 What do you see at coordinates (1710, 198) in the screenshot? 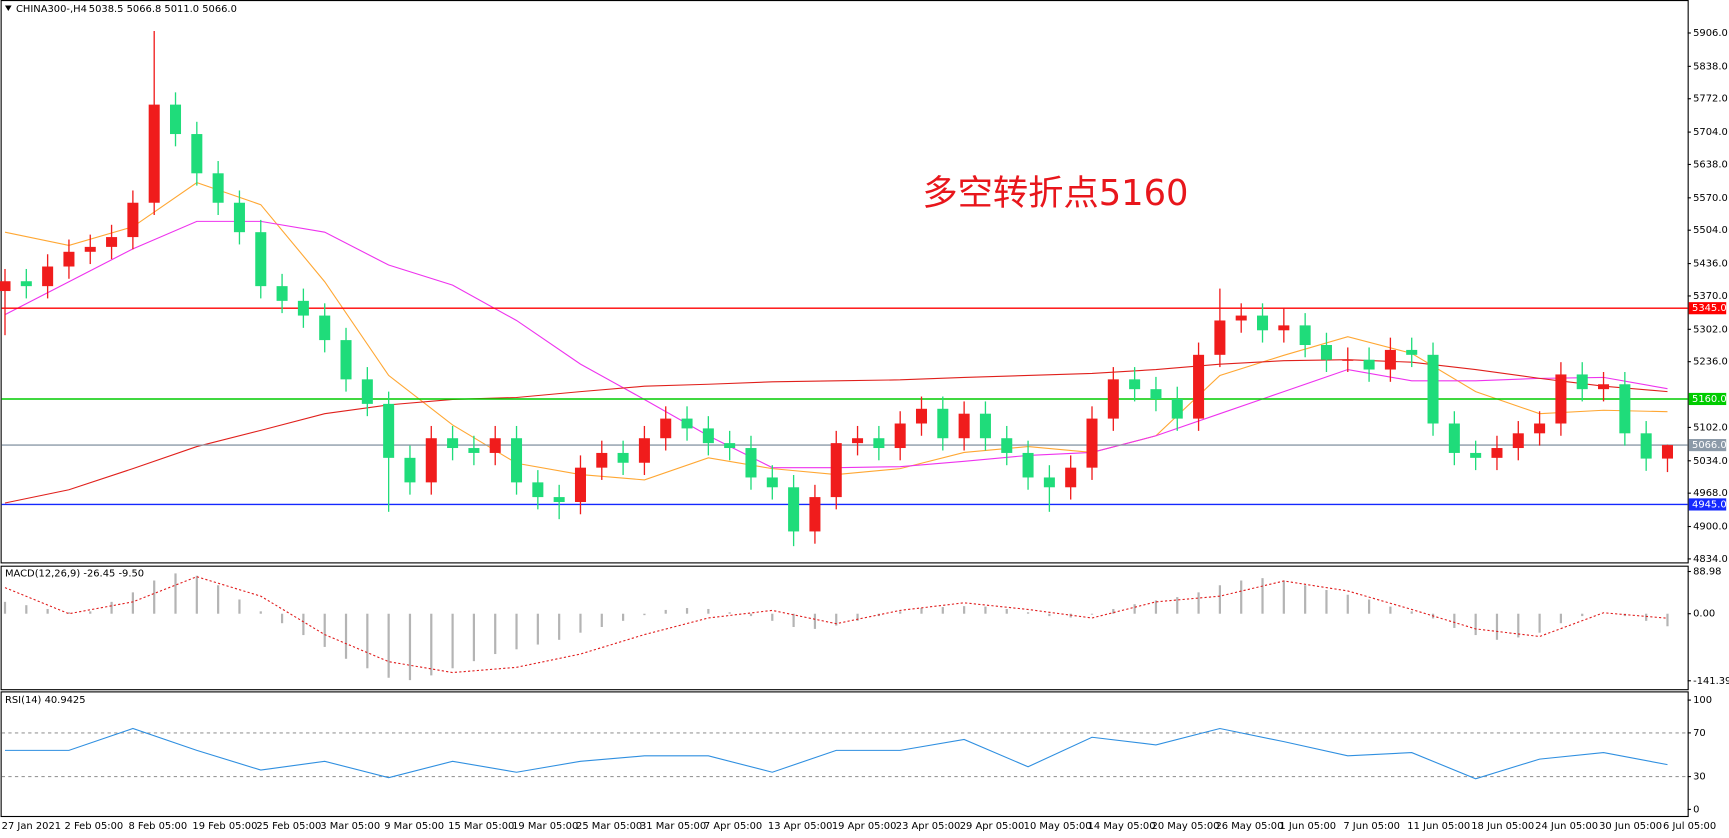
I see `y-tick-label: 5570.0` at bounding box center [1710, 198].